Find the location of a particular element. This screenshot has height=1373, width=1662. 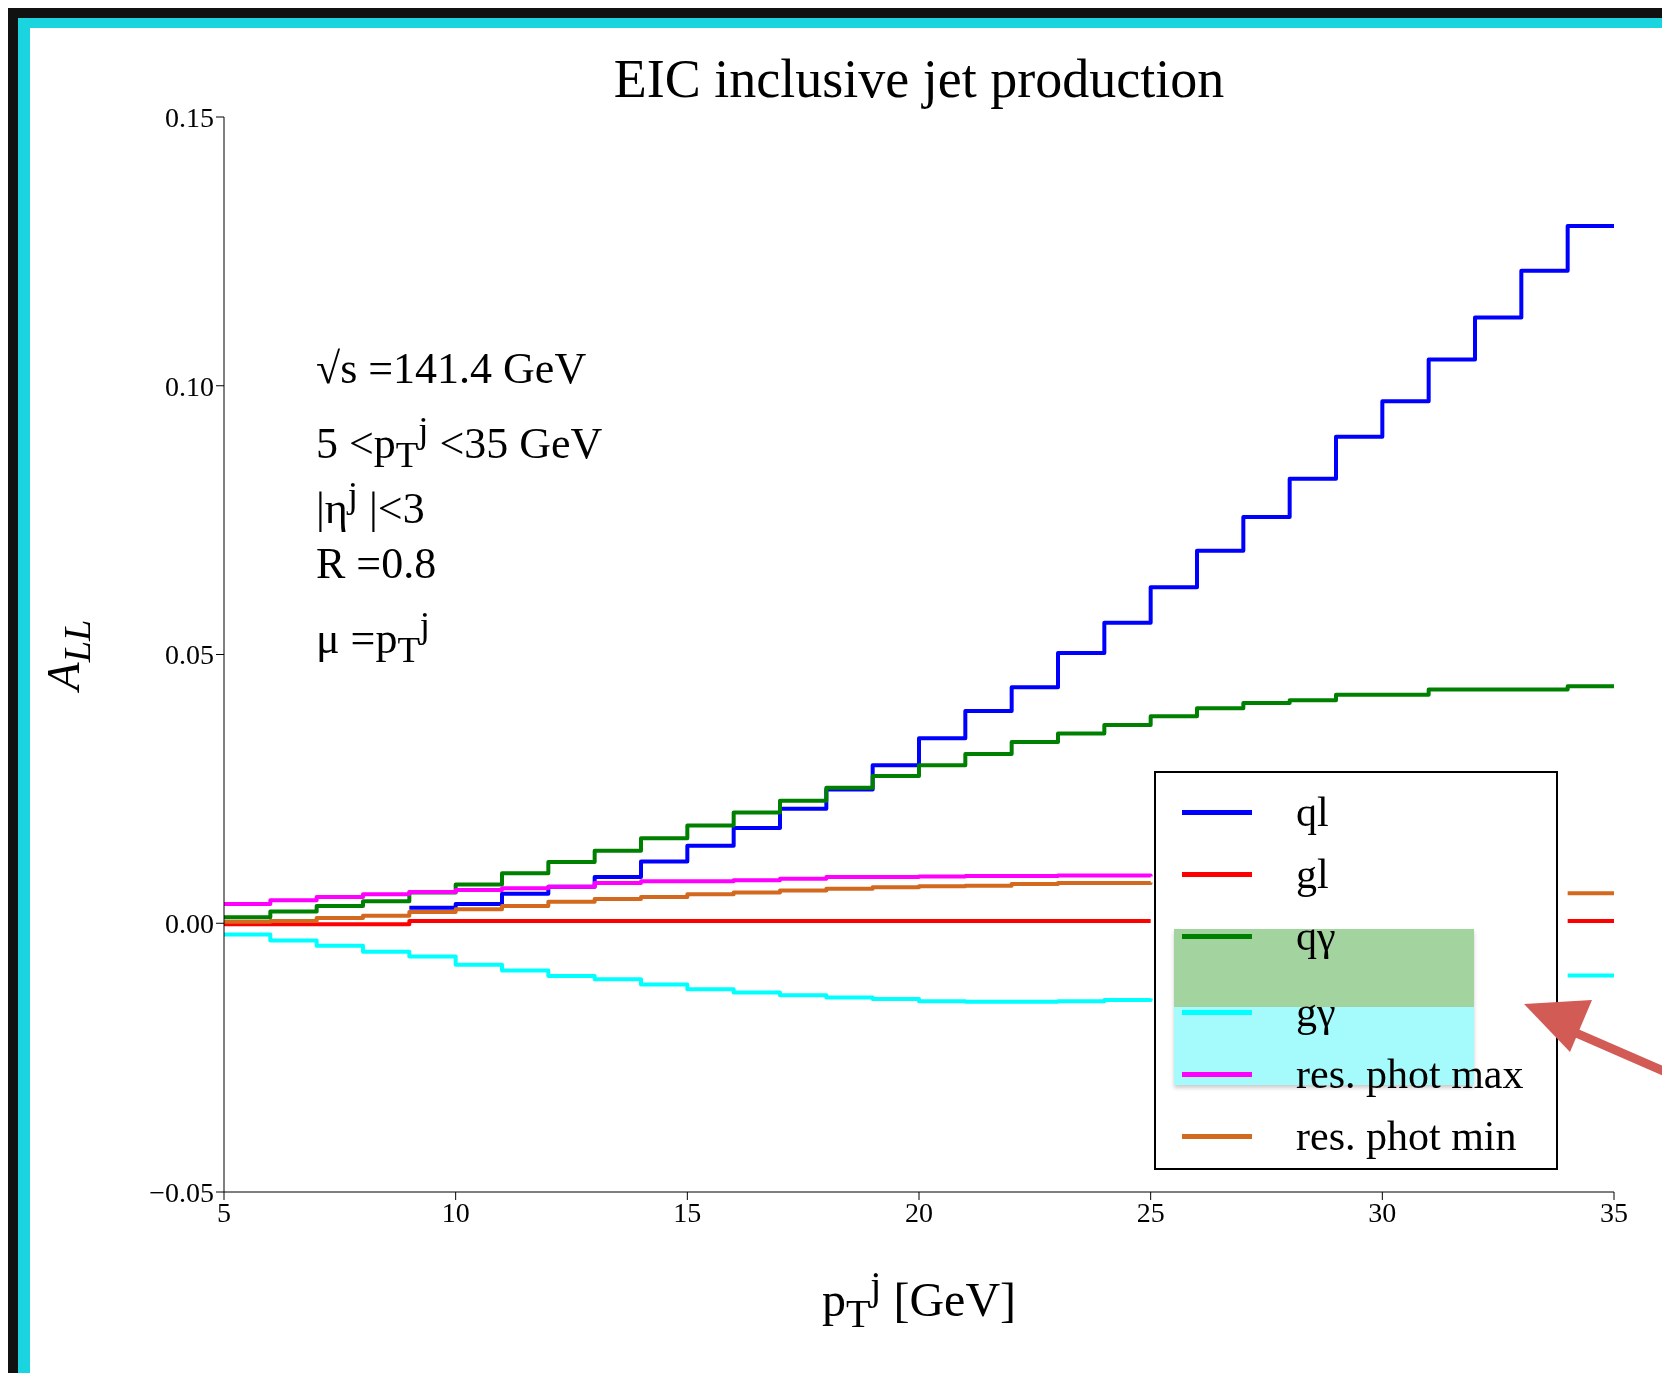

annotation: |η$^{j}$ |<3 is located at coordinates (370, 503).